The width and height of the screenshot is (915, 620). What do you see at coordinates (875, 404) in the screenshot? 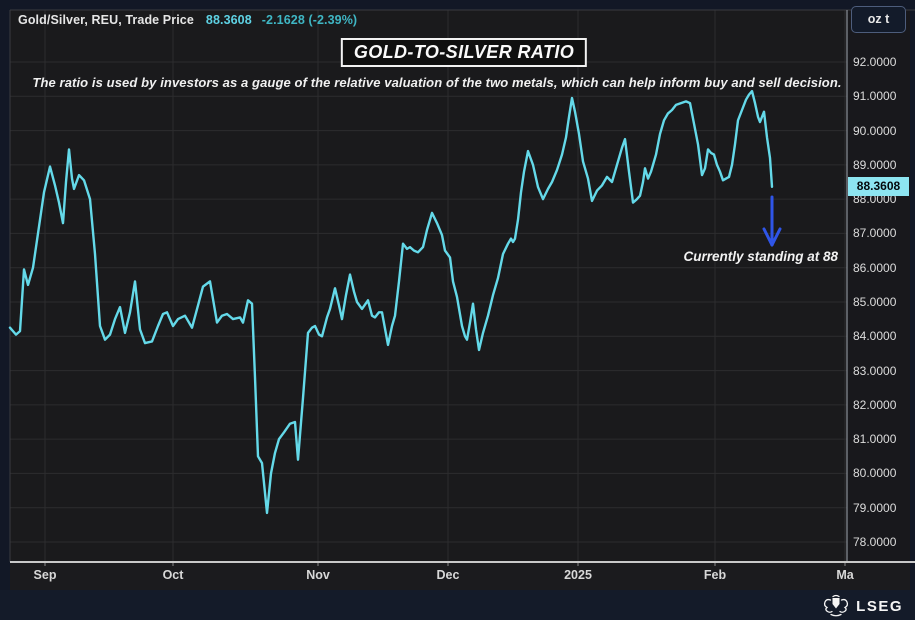
I see `y-axis-tick: 82.0000` at bounding box center [875, 404].